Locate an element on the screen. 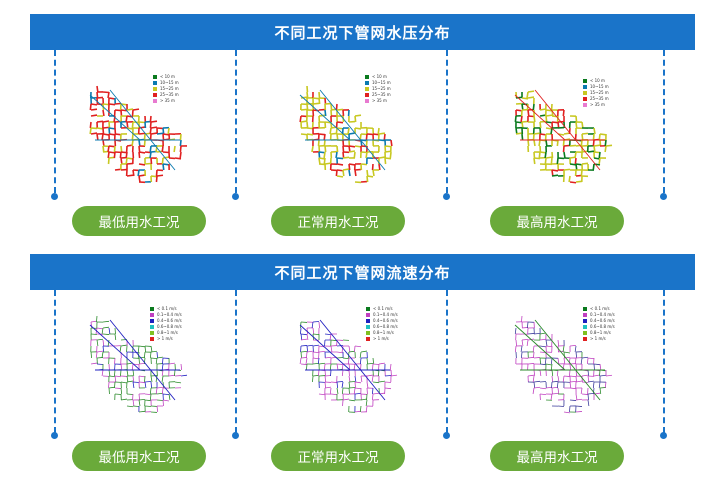  legend-label: 10~15 m is located at coordinates (599, 86).